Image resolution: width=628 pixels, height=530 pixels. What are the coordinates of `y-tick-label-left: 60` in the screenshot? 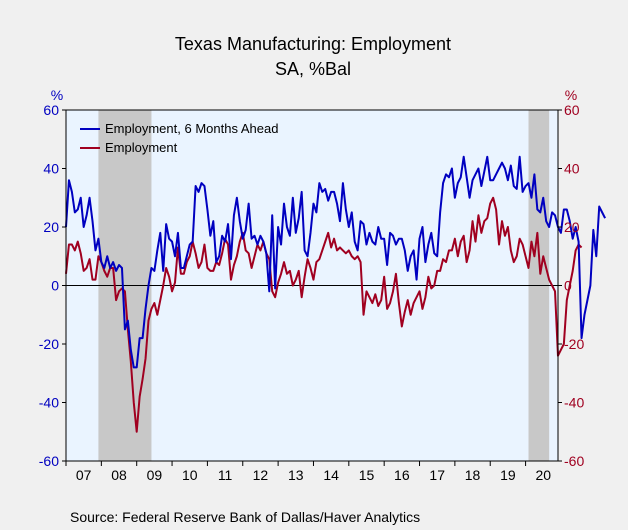 It's located at (51, 110).